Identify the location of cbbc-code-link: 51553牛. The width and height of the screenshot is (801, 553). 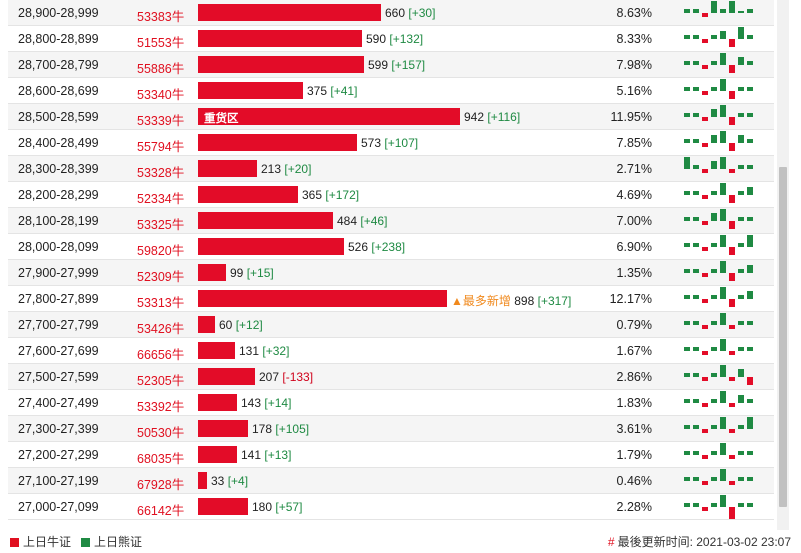
(161, 43).